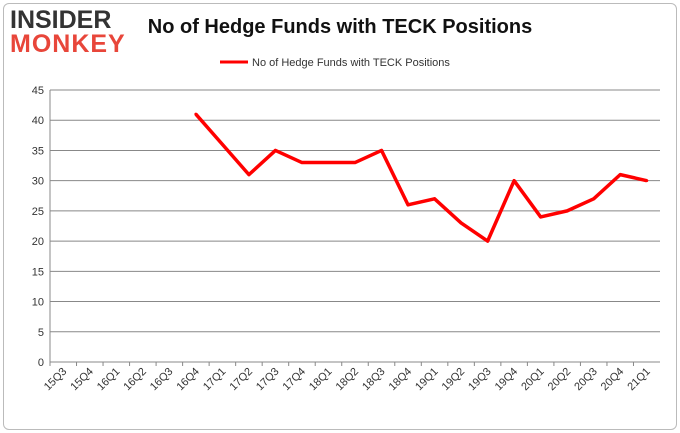  Describe the element at coordinates (82, 380) in the screenshot. I see `x-tick-label: 15Q4` at that location.